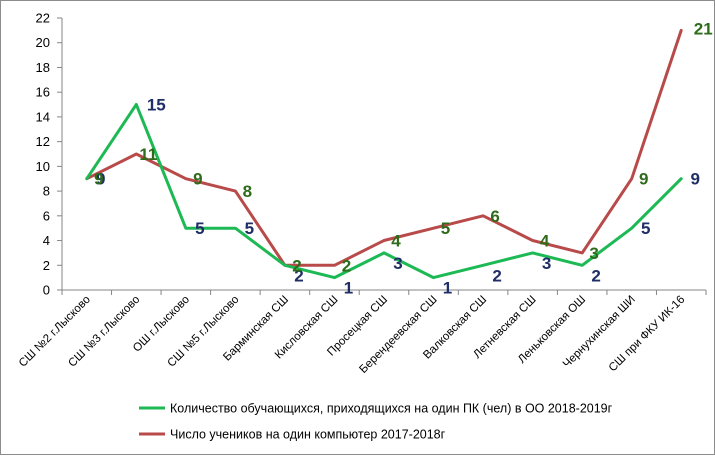  What do you see at coordinates (43, 166) in the screenshot?
I see `y-tick-label: 10` at bounding box center [43, 166].